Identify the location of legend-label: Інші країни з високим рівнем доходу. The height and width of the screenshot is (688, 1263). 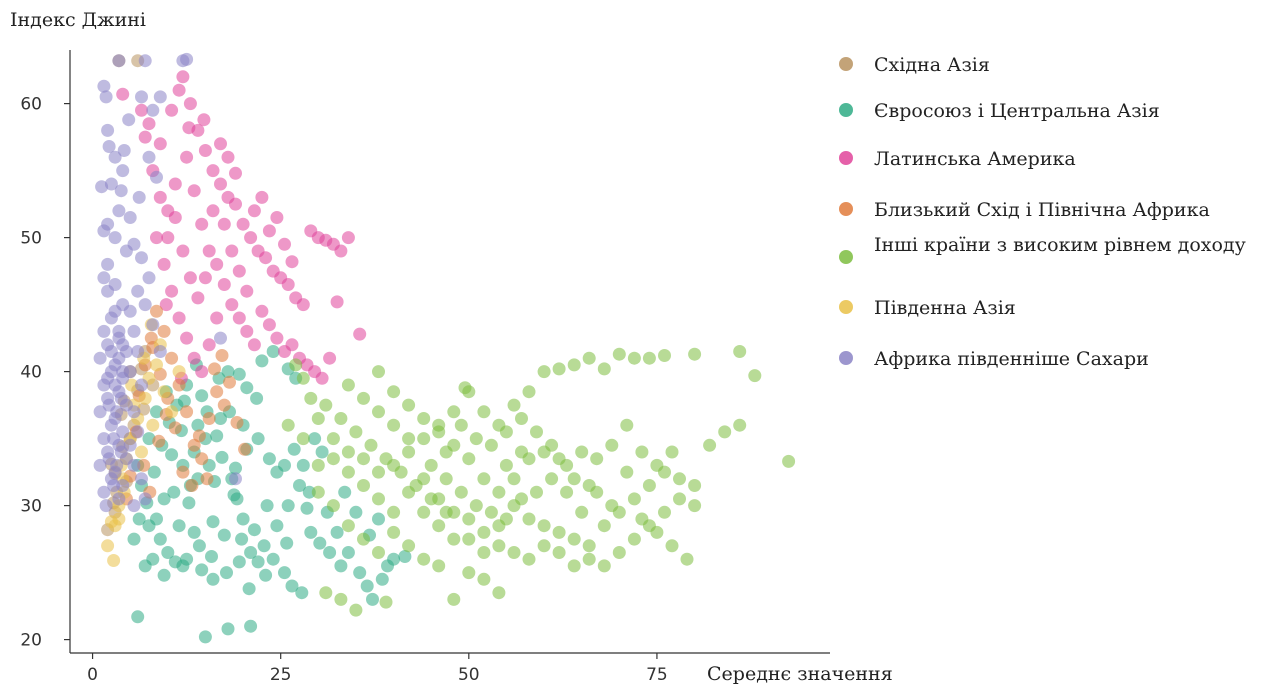
(1060, 245).